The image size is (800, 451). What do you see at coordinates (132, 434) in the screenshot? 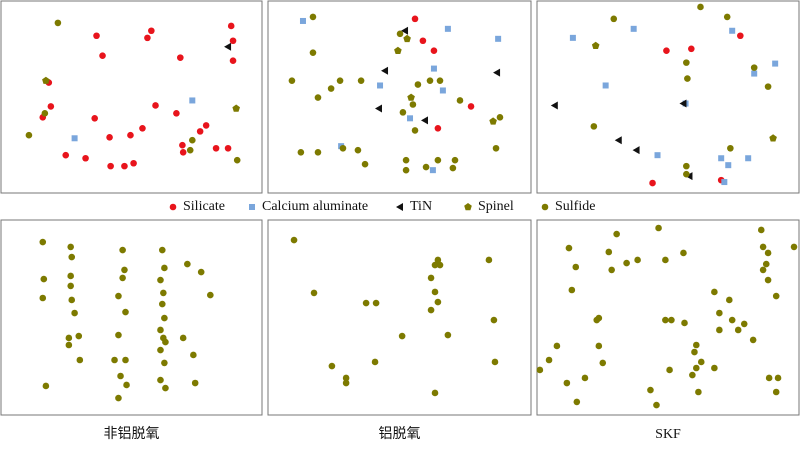
I see `panel-title: 非铝脱氧` at bounding box center [132, 434].